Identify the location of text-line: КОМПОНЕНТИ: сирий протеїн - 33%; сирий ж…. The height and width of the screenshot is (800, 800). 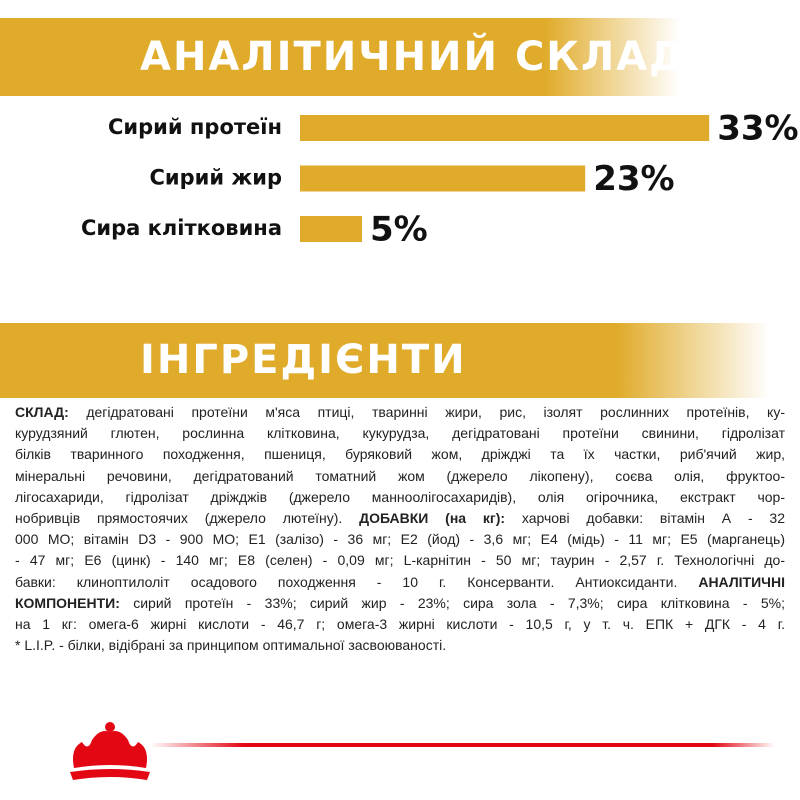
(400, 603).